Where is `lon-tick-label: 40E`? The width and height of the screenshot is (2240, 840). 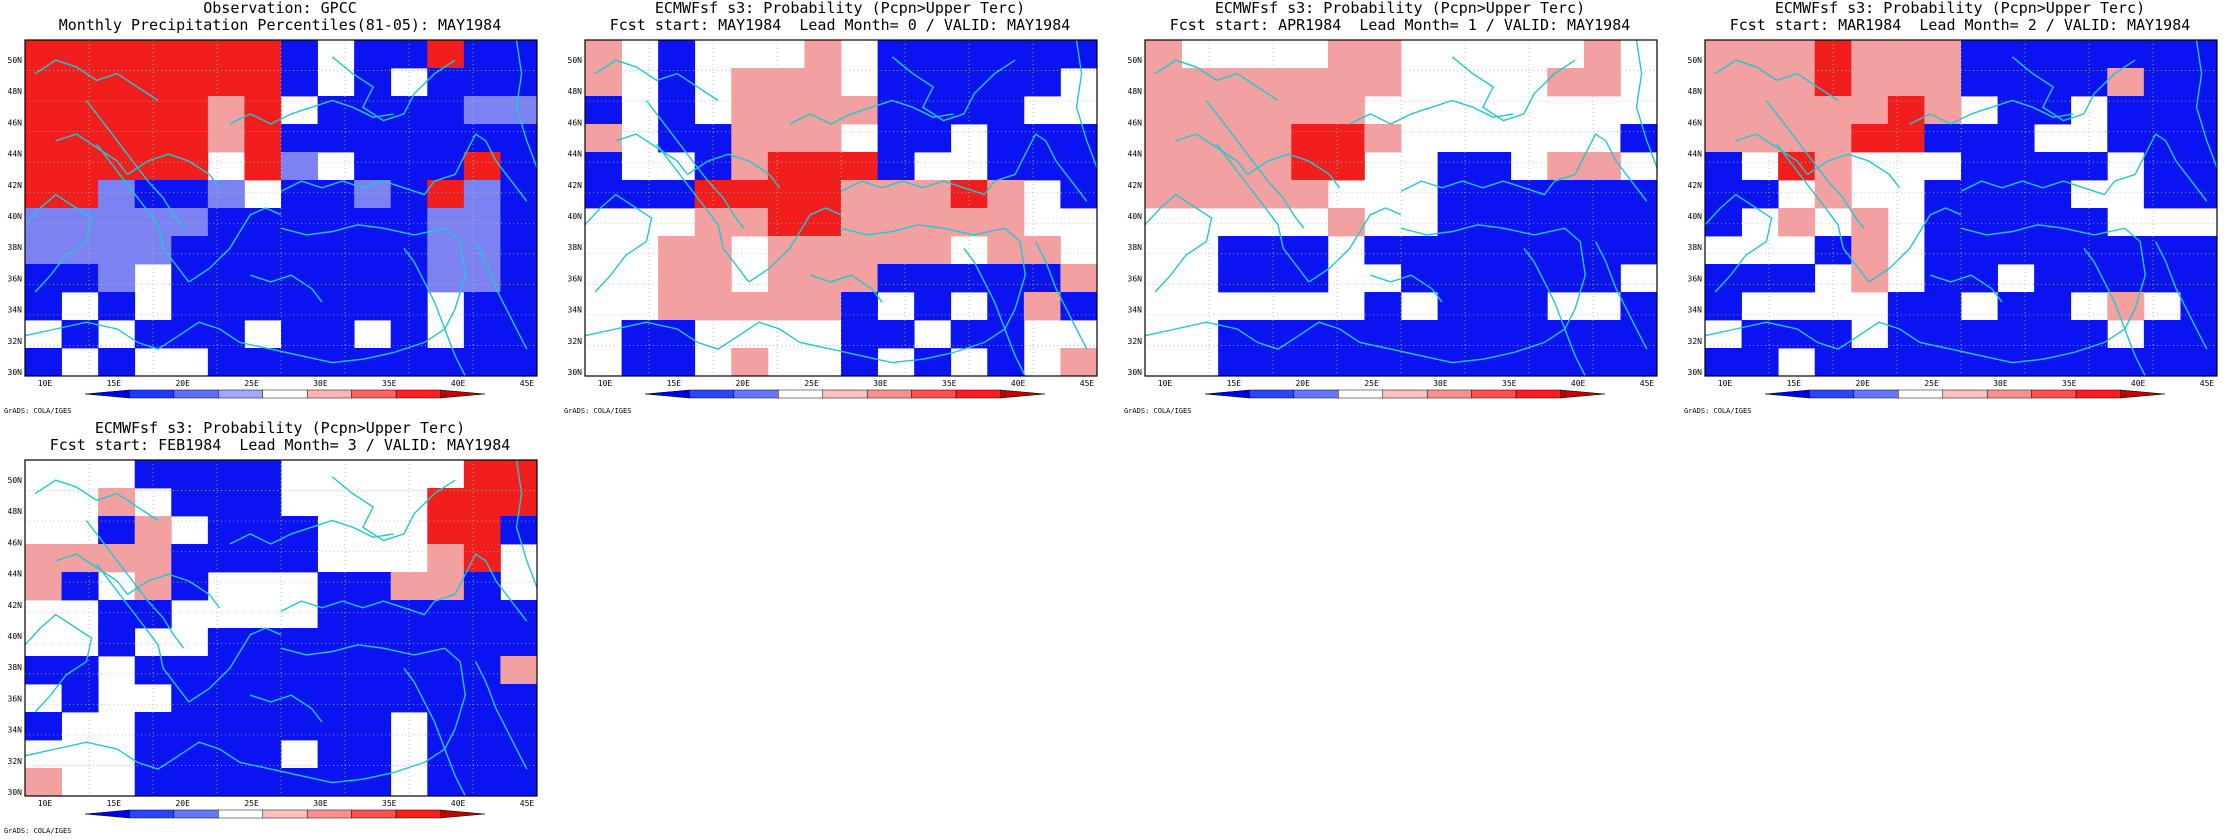 lon-tick-label: 40E is located at coordinates (2138, 383).